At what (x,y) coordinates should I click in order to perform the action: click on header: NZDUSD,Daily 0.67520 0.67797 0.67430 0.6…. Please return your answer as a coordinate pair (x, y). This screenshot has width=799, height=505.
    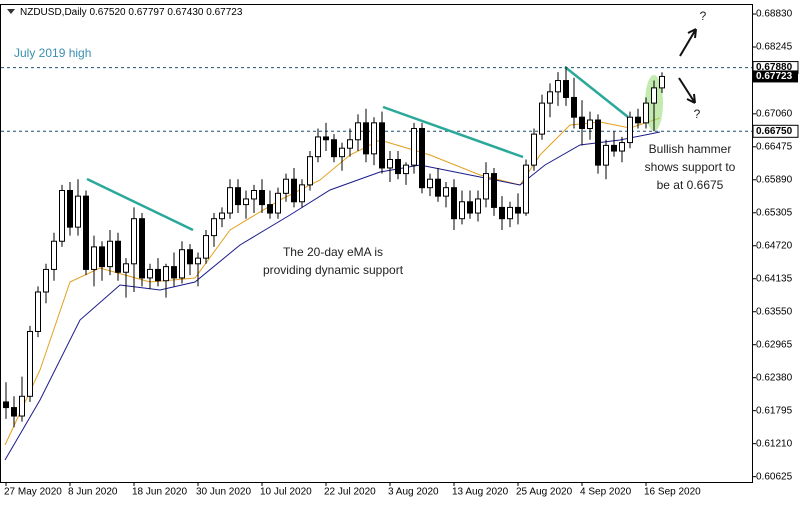
    Looking at the image, I should click on (131, 12).